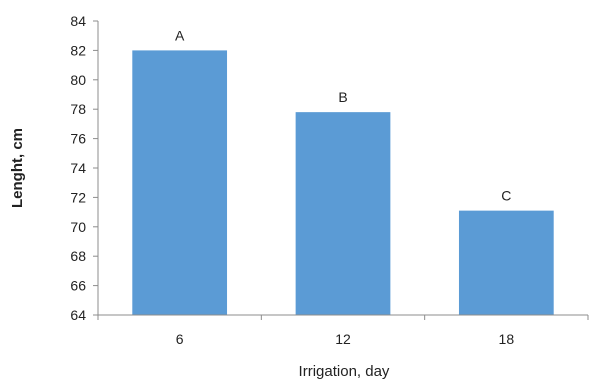 This screenshot has height=386, width=589. What do you see at coordinates (180, 339) in the screenshot?
I see `x-tick-label-6: 6` at bounding box center [180, 339].